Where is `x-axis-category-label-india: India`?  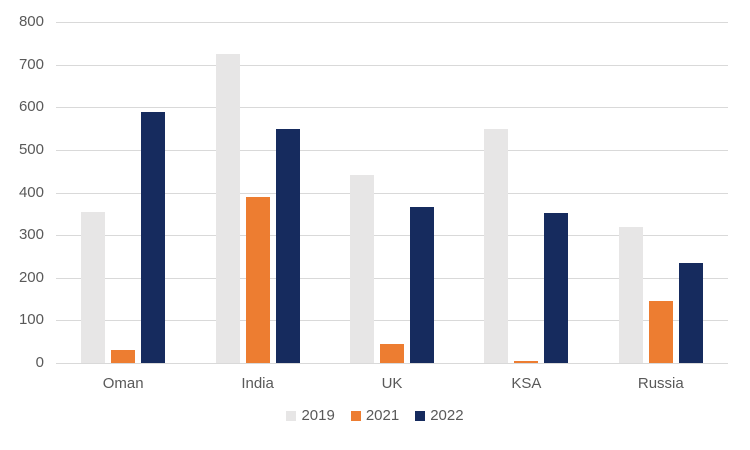 x-axis-category-label-india: India is located at coordinates (257, 383).